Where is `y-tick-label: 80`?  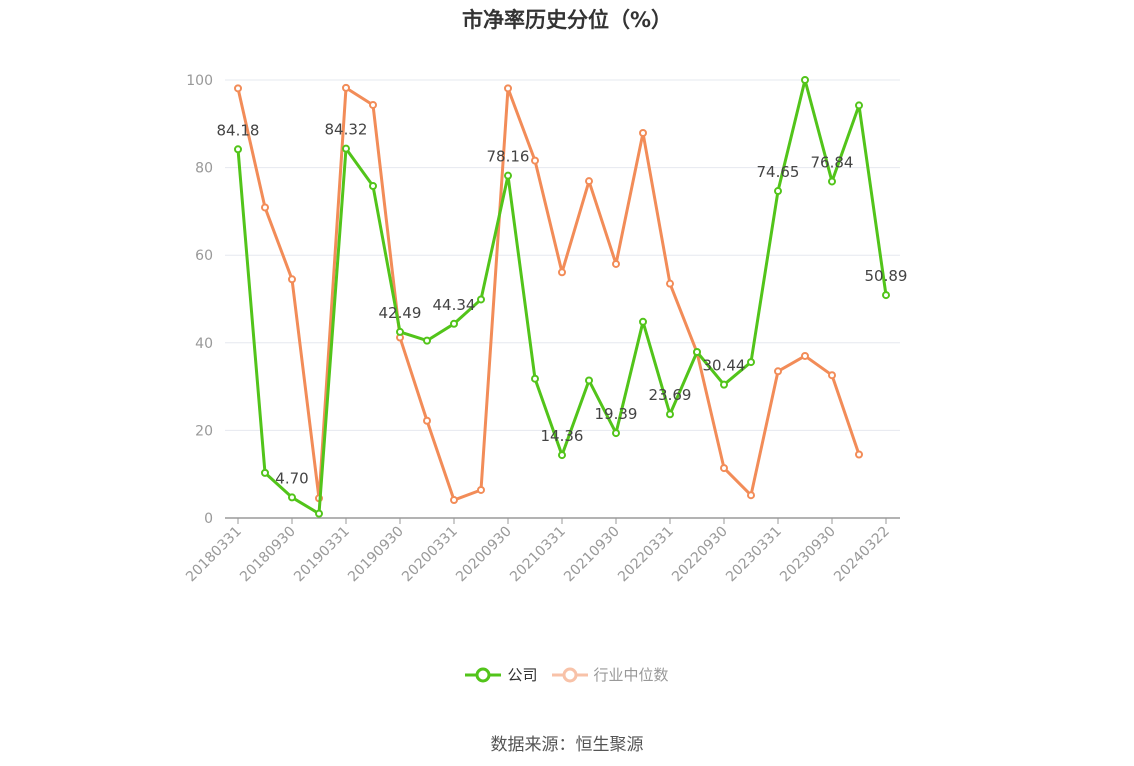 y-tick-label: 80 is located at coordinates (204, 169).